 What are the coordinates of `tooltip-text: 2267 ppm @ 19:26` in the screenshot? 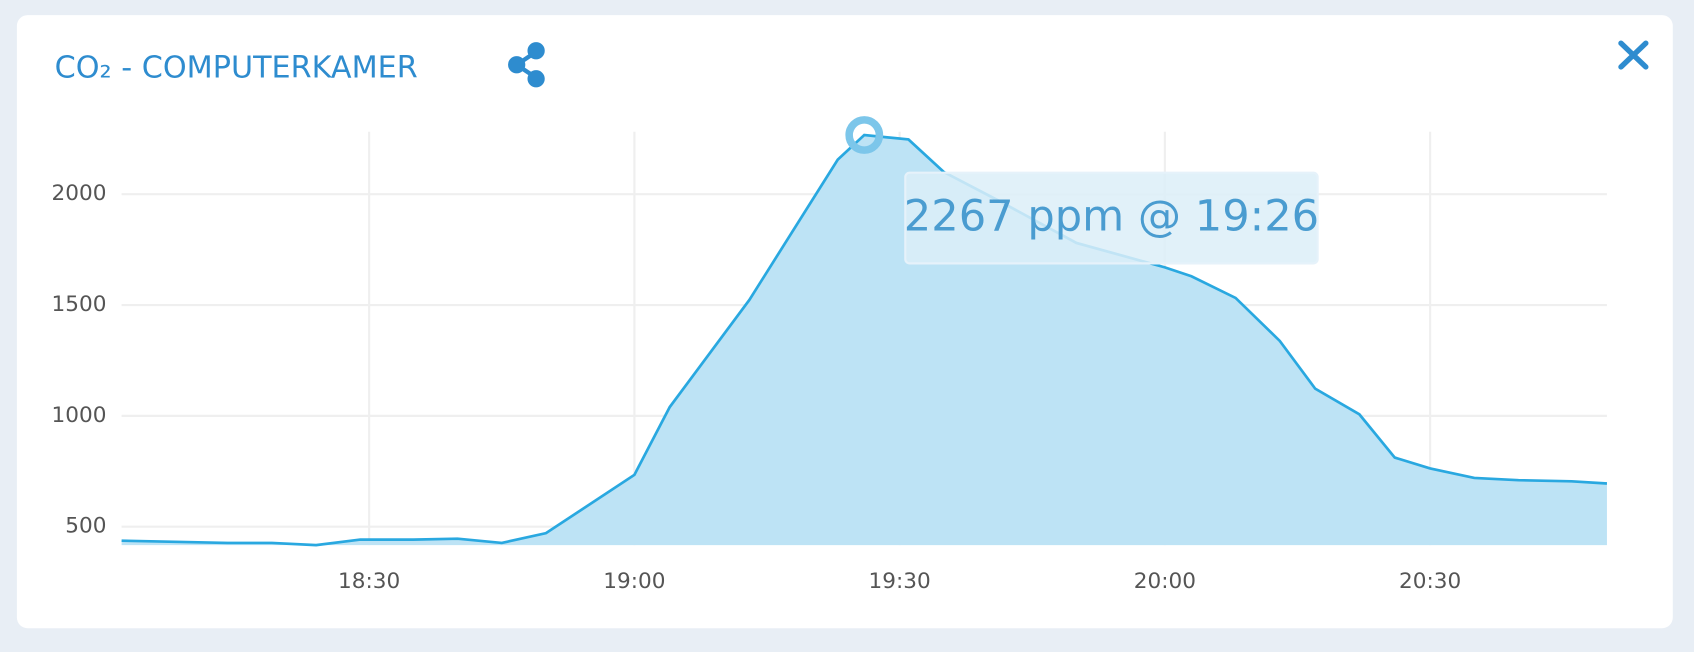 It's located at (1111, 217).